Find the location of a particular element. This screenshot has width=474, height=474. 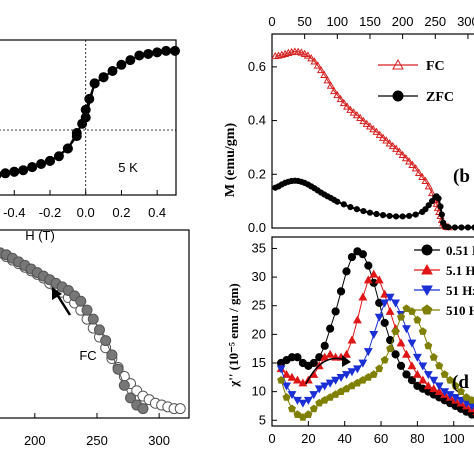

d-x-tick-label: 100 is located at coordinates (454, 438).